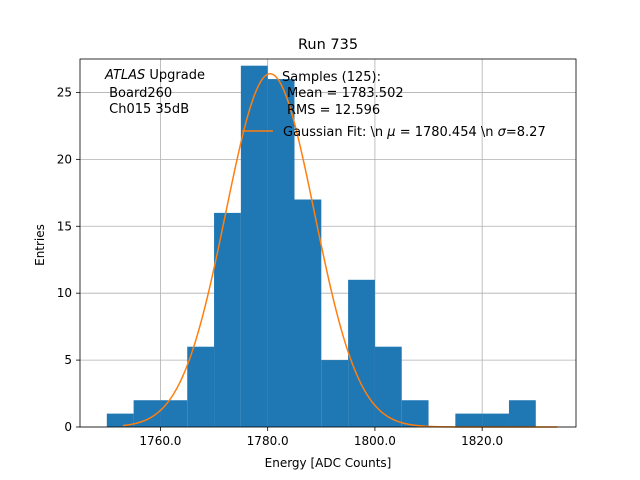 The height and width of the screenshot is (480, 640). I want to click on y-tick-label: 10, so click(64, 293).